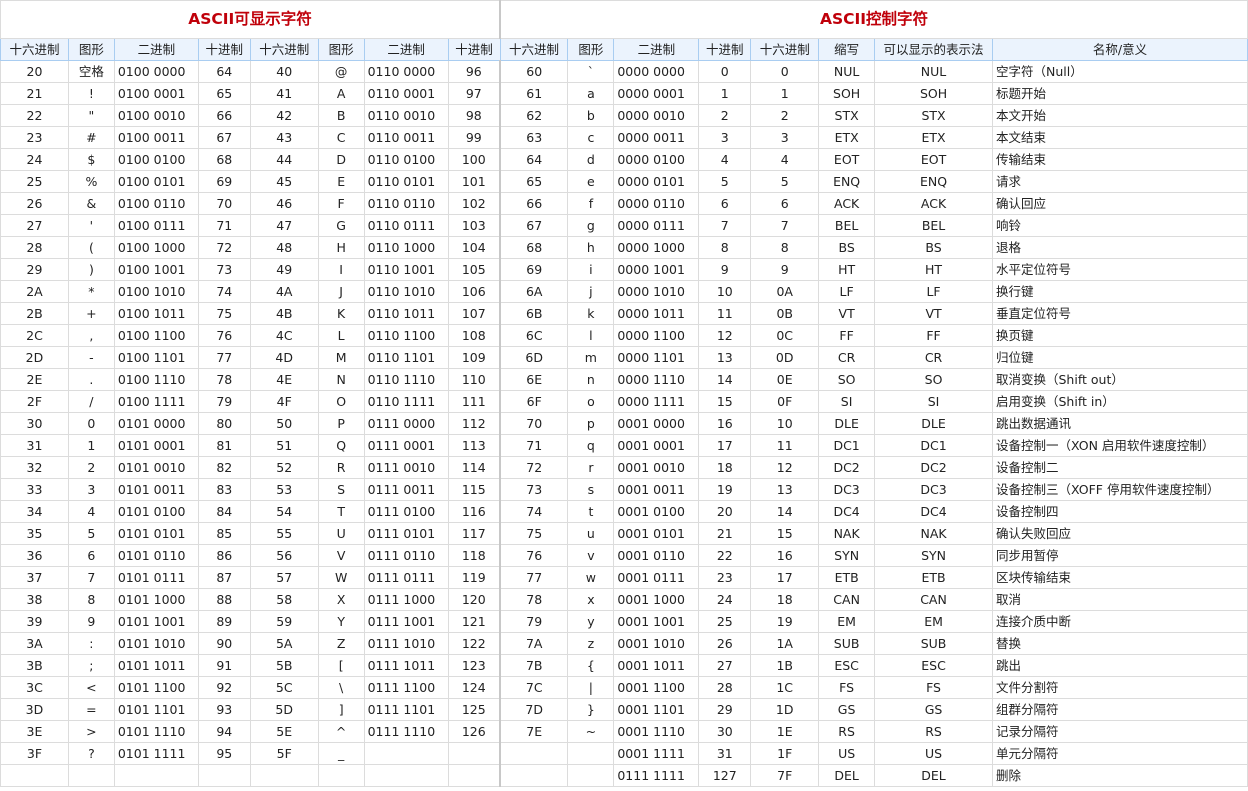 The width and height of the screenshot is (1248, 791). What do you see at coordinates (847, 247) in the screenshot?
I see `abbr-cell: BS` at bounding box center [847, 247].